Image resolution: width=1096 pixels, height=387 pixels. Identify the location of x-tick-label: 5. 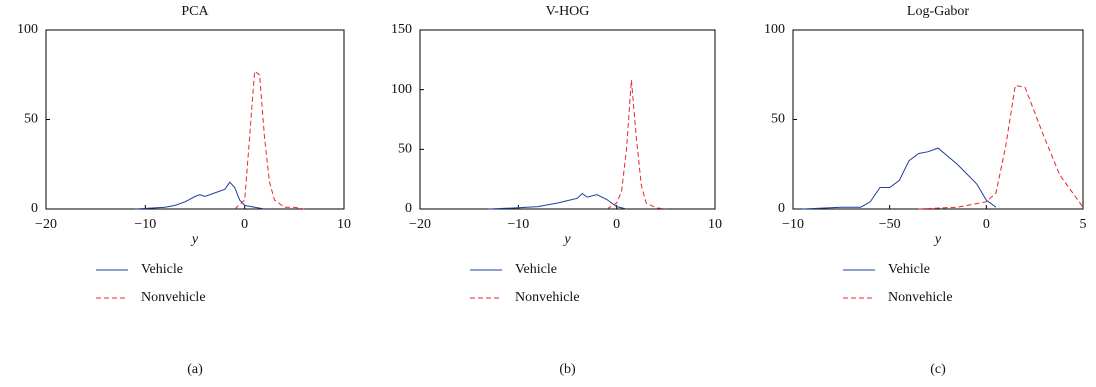
(1083, 224).